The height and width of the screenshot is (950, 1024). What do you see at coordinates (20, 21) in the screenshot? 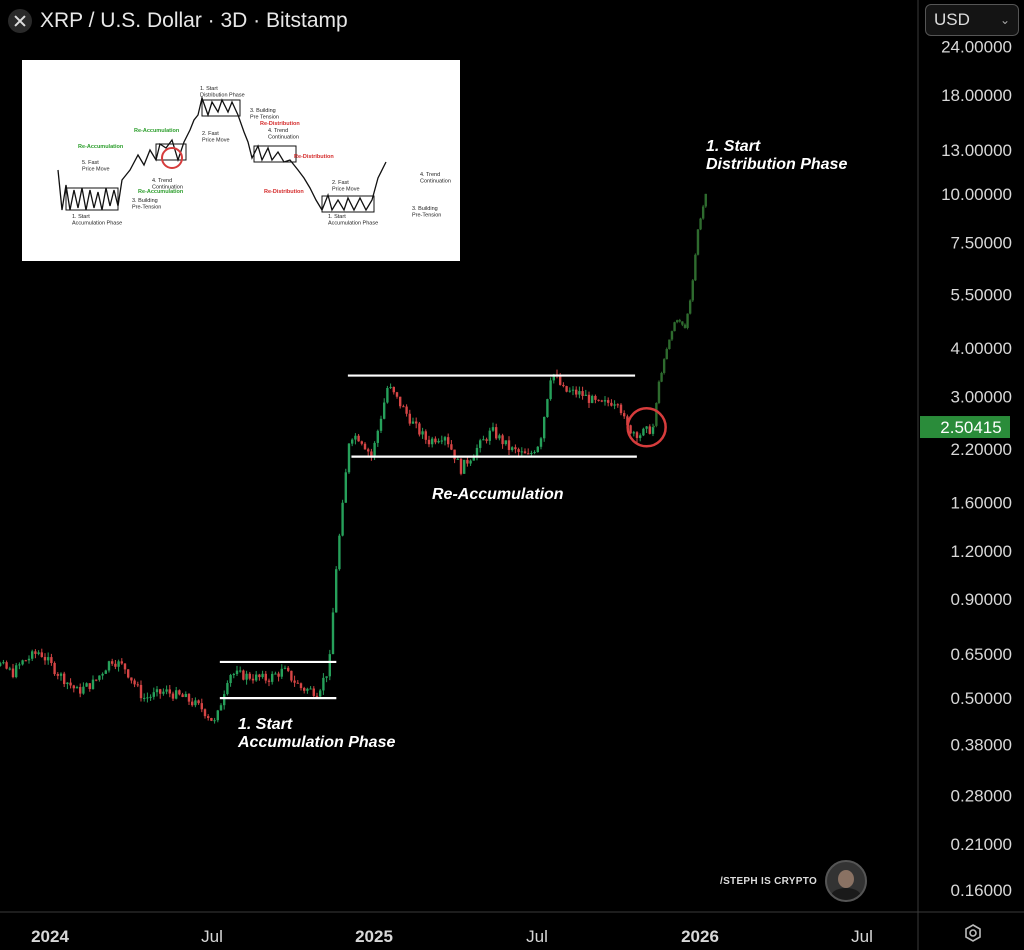
I see `close-icon` at bounding box center [20, 21].